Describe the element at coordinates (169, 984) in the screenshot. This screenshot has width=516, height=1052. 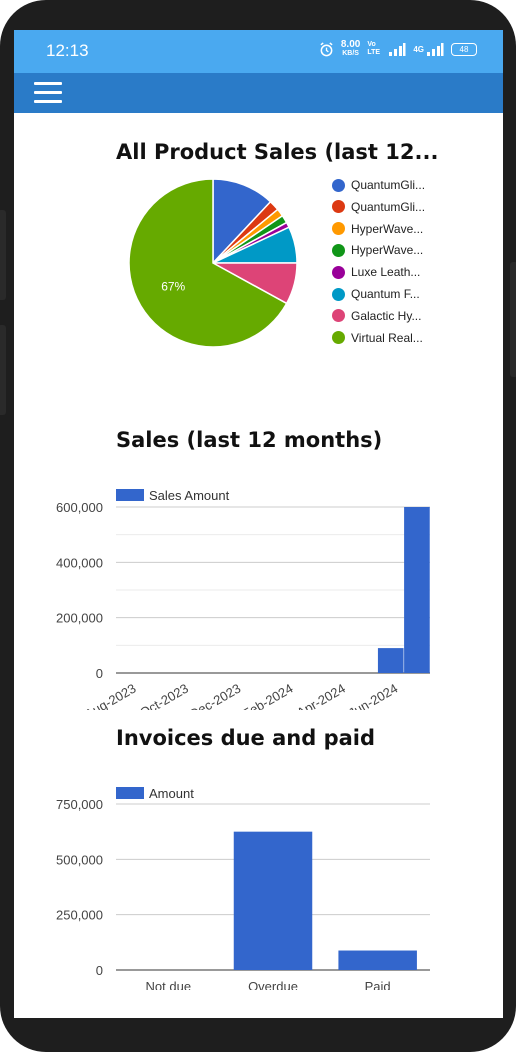
I see `x-tick-label: Not due` at that location.